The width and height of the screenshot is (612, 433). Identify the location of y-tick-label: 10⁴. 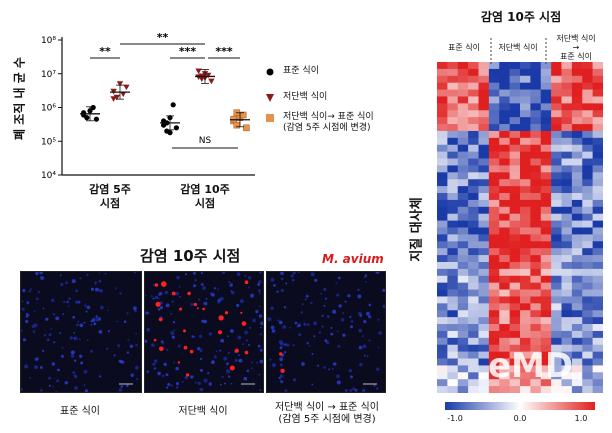
(48, 176).